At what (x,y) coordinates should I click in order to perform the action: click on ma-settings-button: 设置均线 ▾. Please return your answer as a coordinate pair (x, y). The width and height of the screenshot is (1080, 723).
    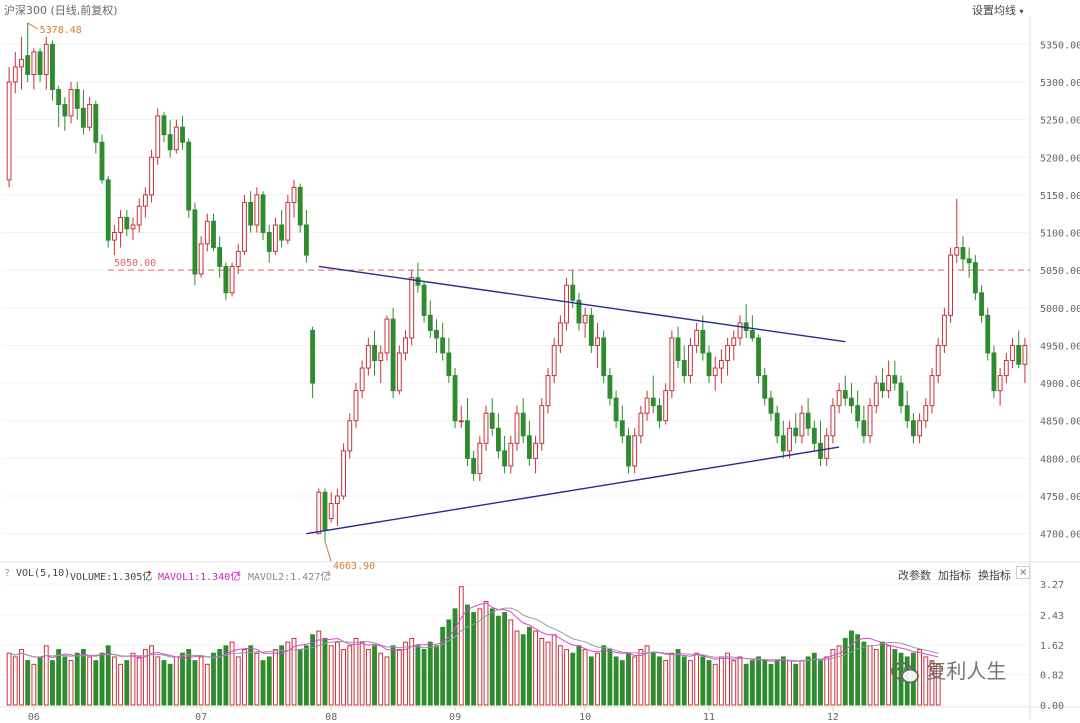
    Looking at the image, I should click on (998, 10).